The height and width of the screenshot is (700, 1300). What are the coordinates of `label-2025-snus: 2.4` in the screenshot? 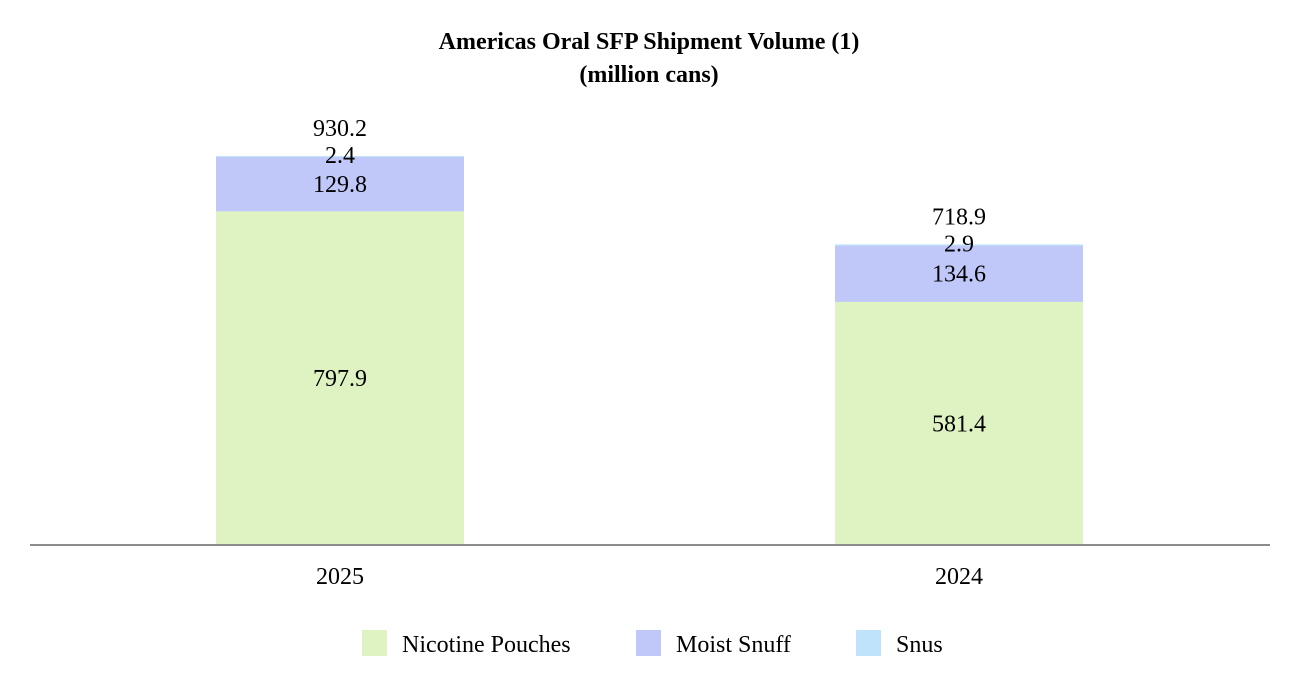 It's located at (340, 156).